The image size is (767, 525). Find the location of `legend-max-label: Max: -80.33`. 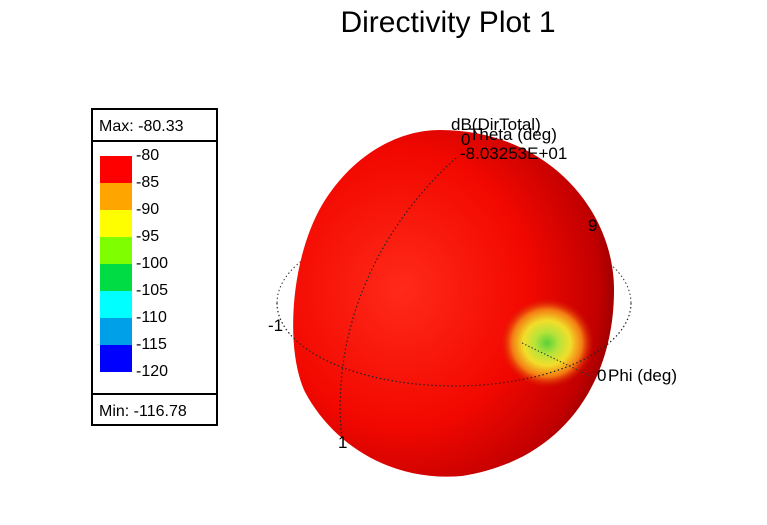

legend-max-label: Max: -80.33 is located at coordinates (154, 125).